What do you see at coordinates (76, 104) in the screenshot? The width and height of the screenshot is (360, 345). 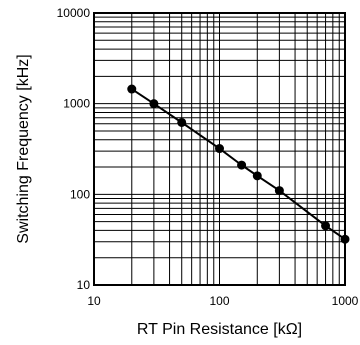 I see `y-tick-label: 1000` at bounding box center [76, 104].